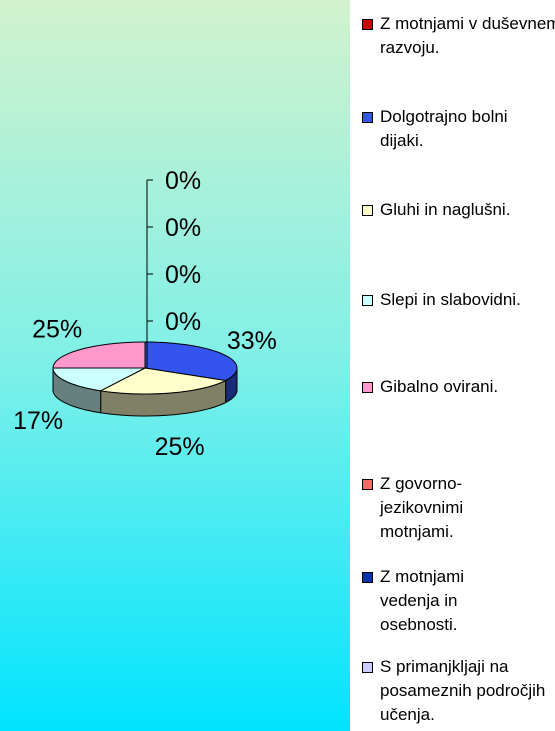 Image resolution: width=555 pixels, height=731 pixels. I want to click on legend-label: Dolgotrajno bolni dijaki., so click(444, 128).